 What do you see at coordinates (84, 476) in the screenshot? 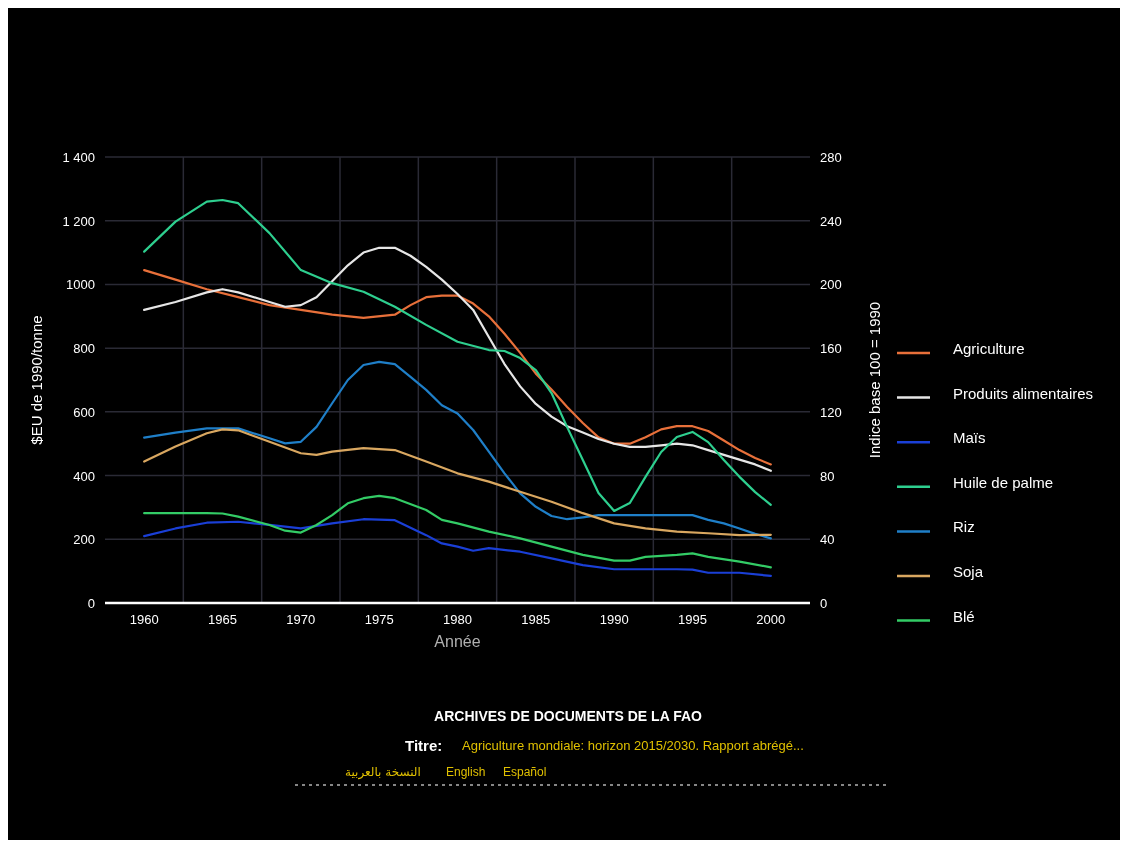
I see `y-tick-label: 400` at bounding box center [84, 476].